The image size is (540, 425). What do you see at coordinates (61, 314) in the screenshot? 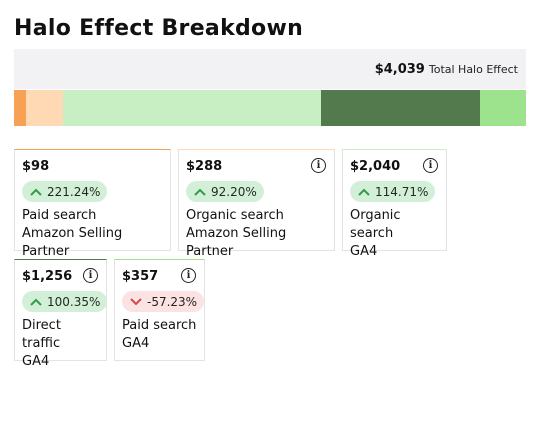
I see `halo-card-direct-traffic-ga4: i $1,256 100.35% Direct traffic GA4` at bounding box center [61, 314].